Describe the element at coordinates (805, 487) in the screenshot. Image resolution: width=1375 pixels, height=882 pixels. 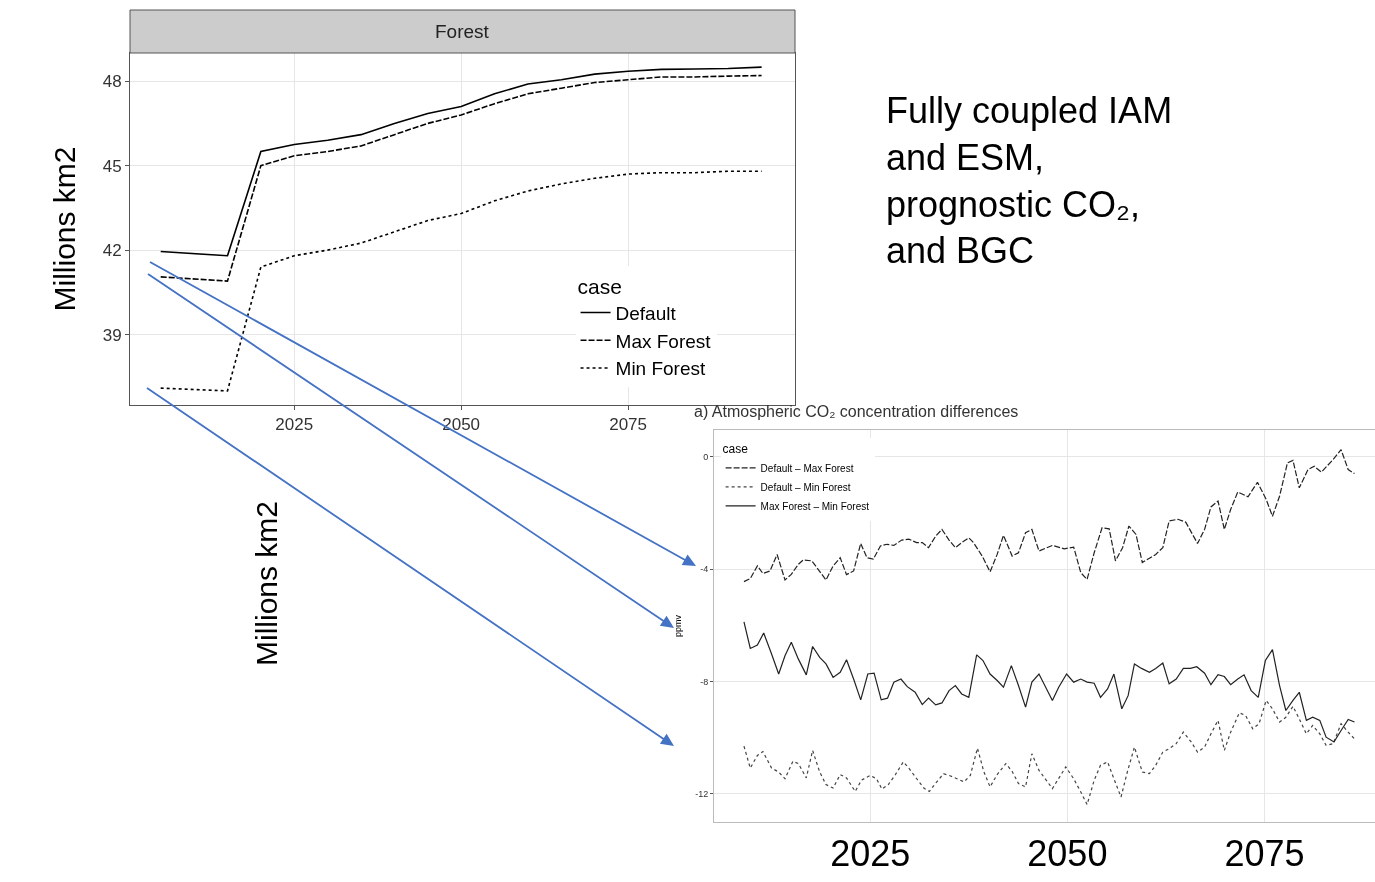
I see `legend-label: Default – Min Forest` at that location.